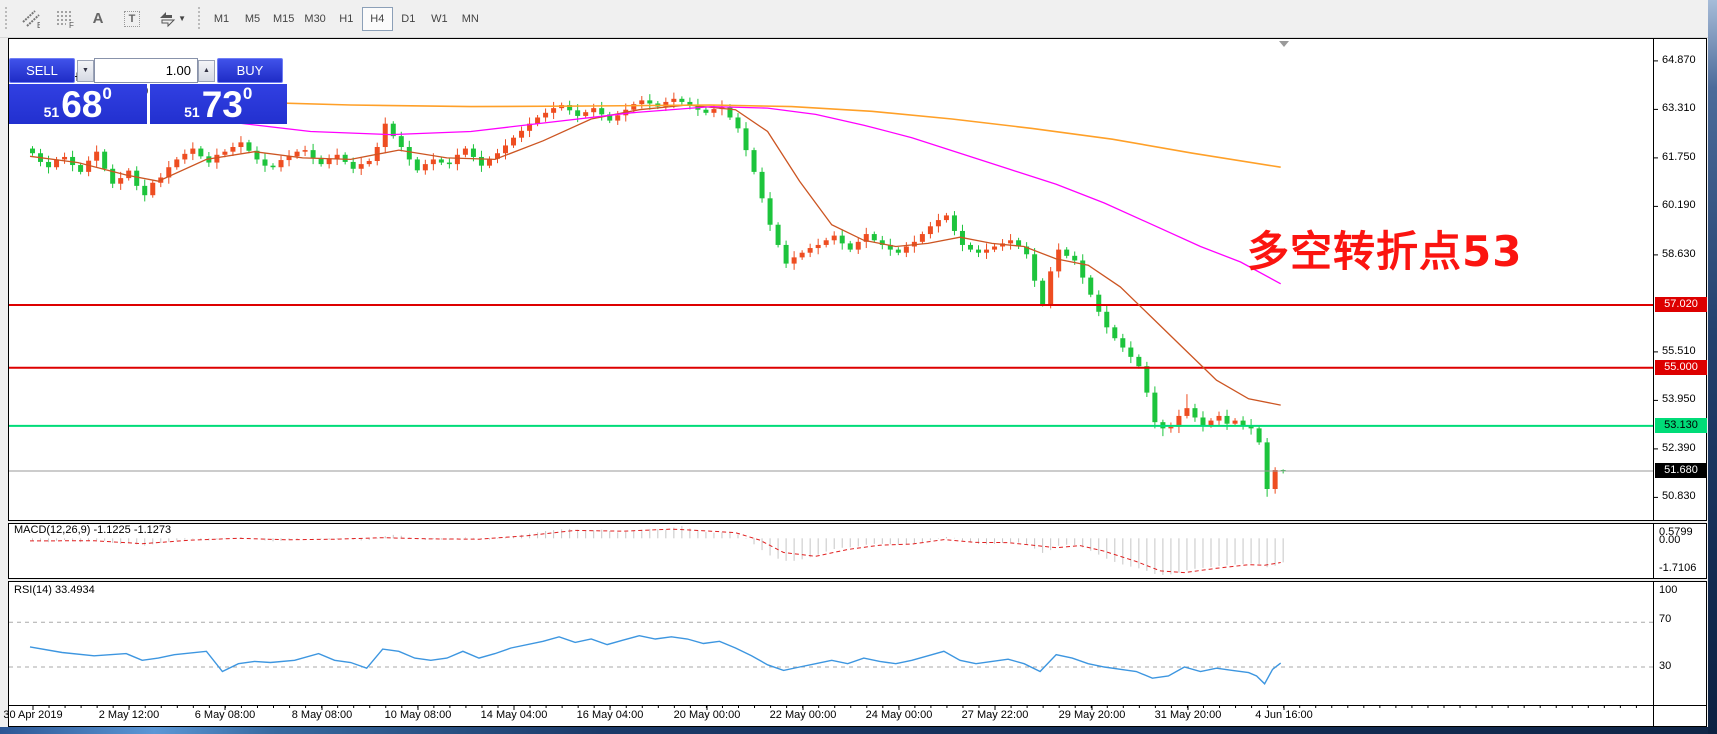 This screenshot has width=1717, height=734. I want to click on time-tick-label: 4 Jun 16:00, so click(1284, 715).